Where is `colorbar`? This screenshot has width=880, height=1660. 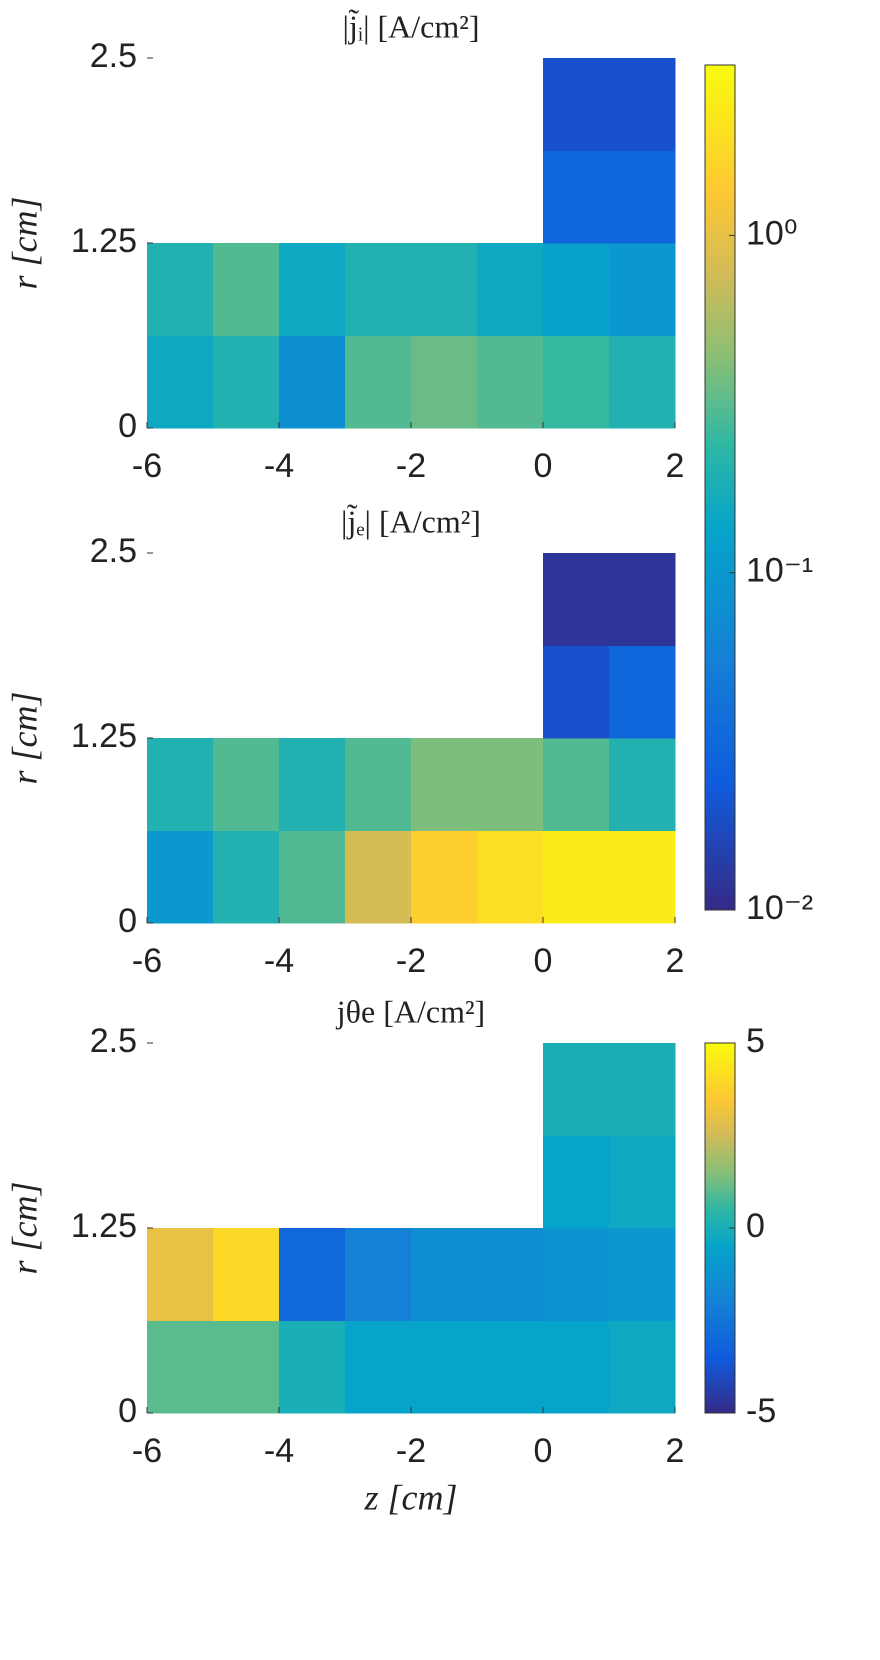
colorbar is located at coordinates (720, 487).